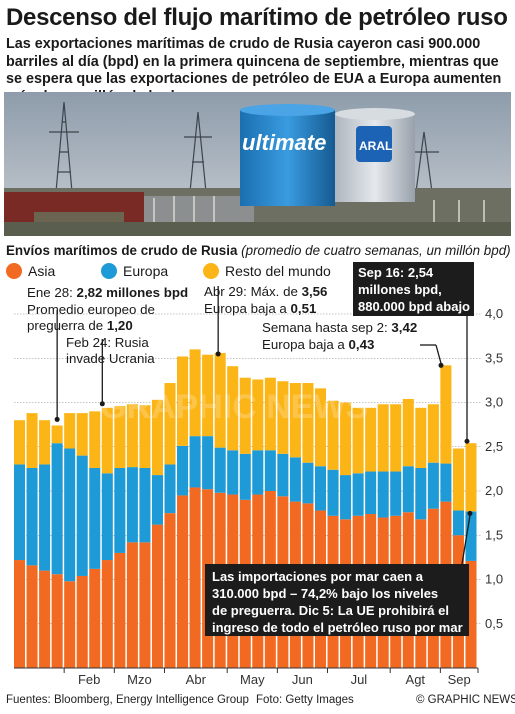 The width and height of the screenshot is (515, 714). Describe the element at coordinates (318, 344) in the screenshot. I see `annotation-sep2-line2: Europa baja a 0,43` at that location.